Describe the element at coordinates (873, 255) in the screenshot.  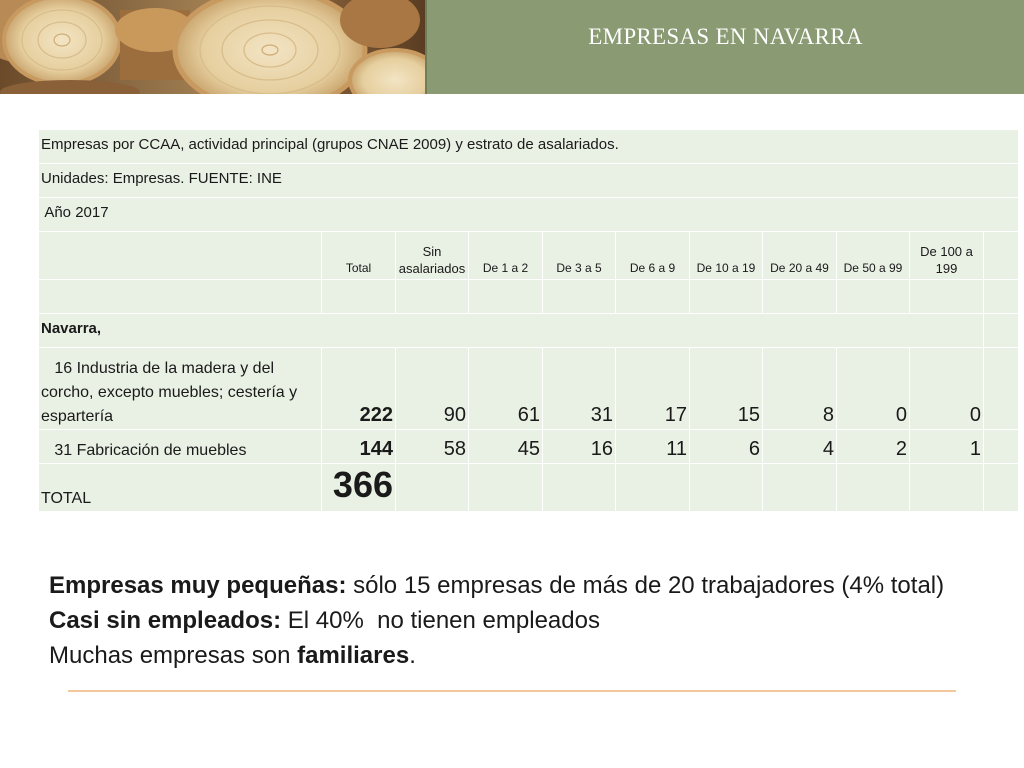
I see `column-header-50-99: De 50 a 99` at that location.